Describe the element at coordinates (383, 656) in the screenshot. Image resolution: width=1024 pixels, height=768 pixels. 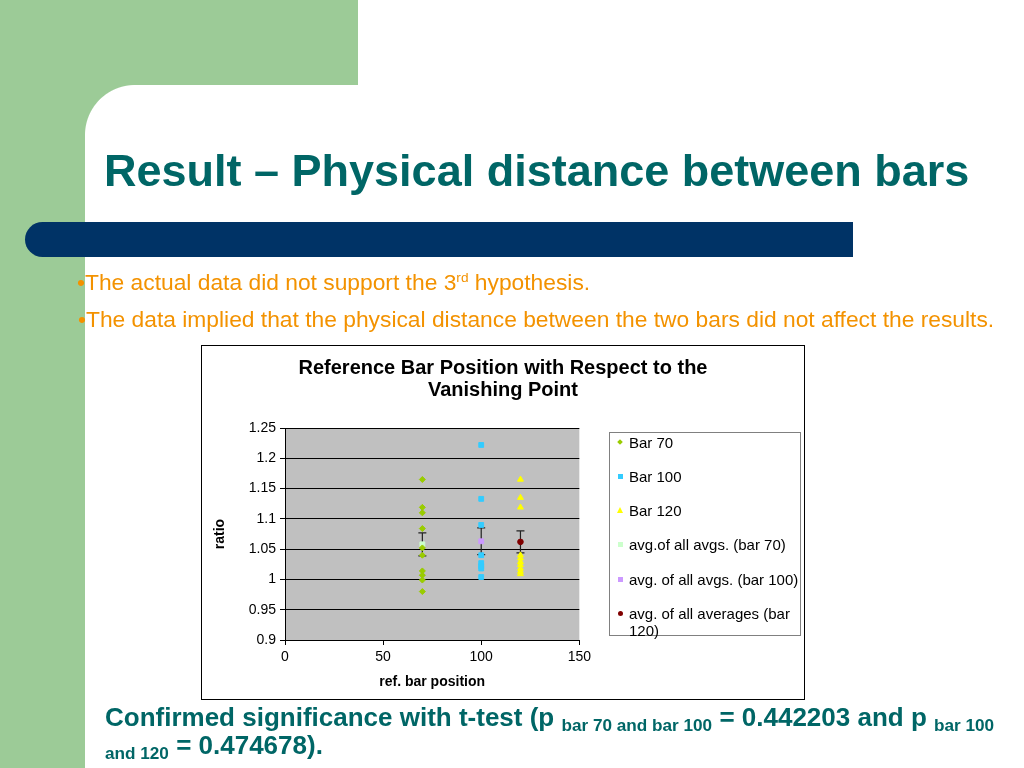
I see `x-tick-label: 50` at that location.